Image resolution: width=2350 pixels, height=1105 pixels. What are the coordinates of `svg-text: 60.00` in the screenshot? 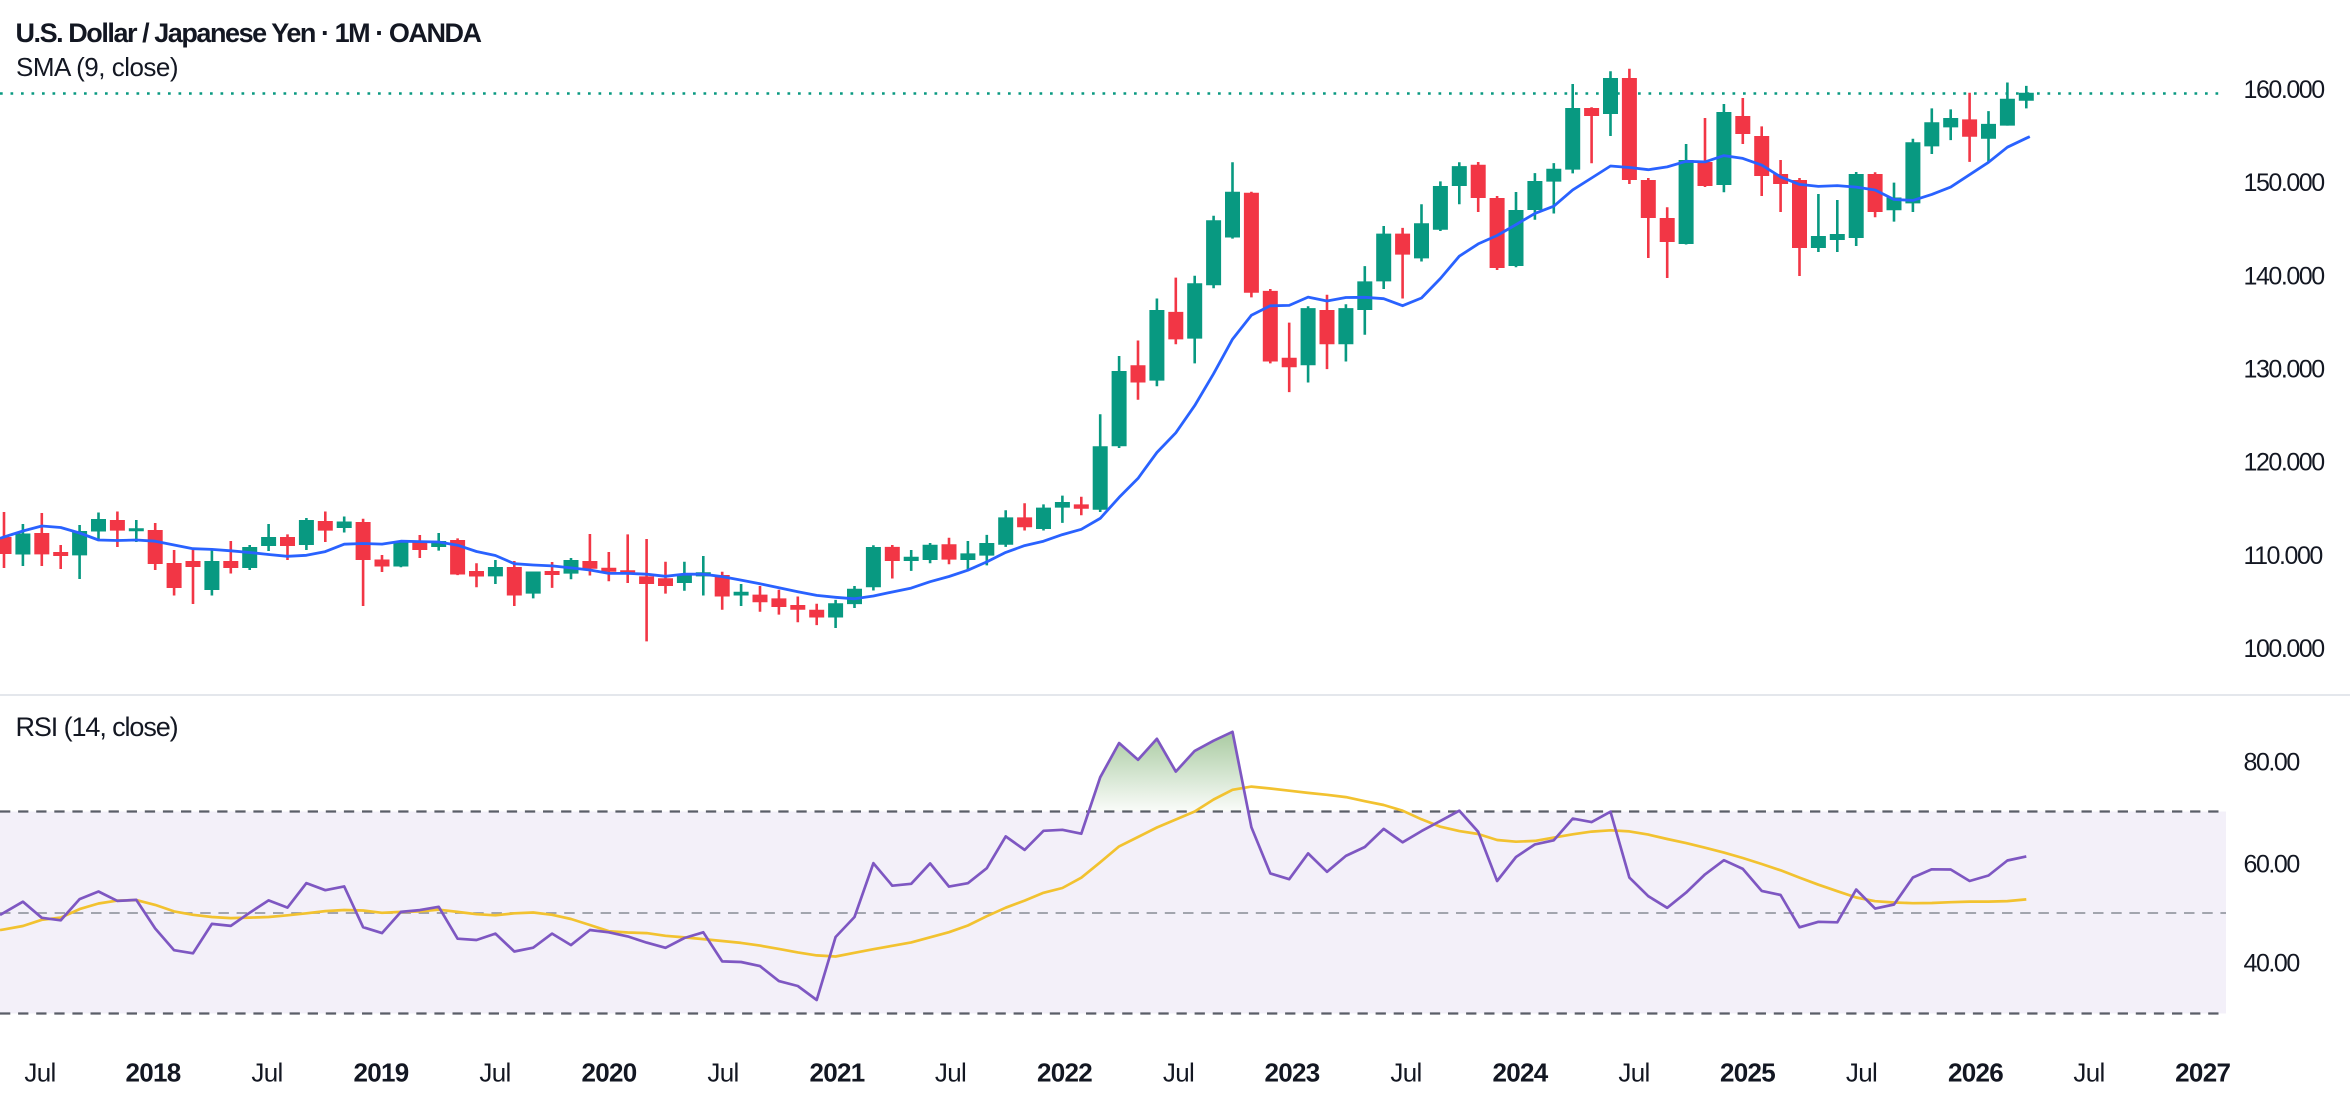 It's located at (2272, 864).